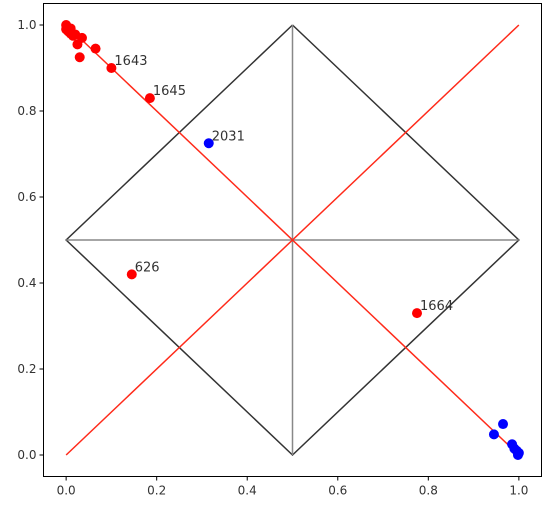  What do you see at coordinates (26, 111) in the screenshot?
I see `y-tick-label: 0.8` at bounding box center [26, 111].